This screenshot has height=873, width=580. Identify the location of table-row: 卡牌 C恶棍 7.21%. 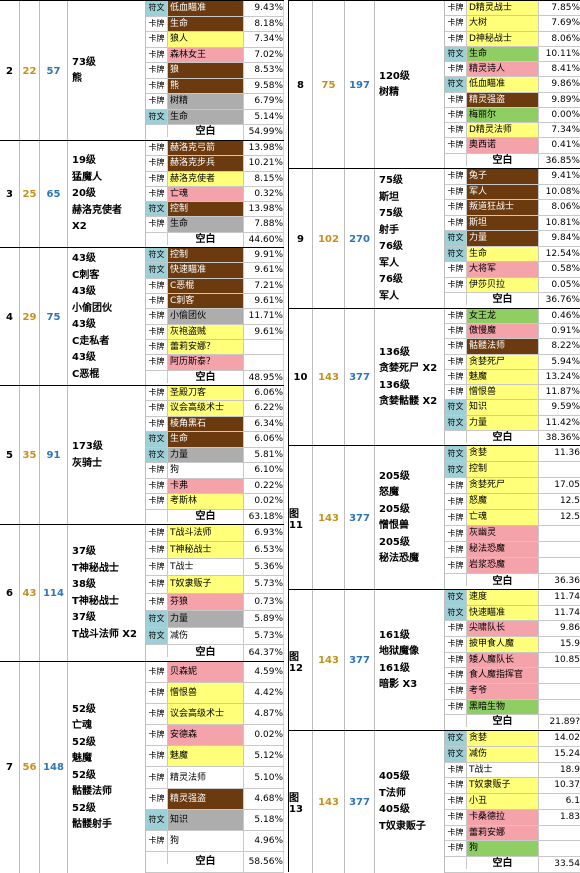
(215, 286).